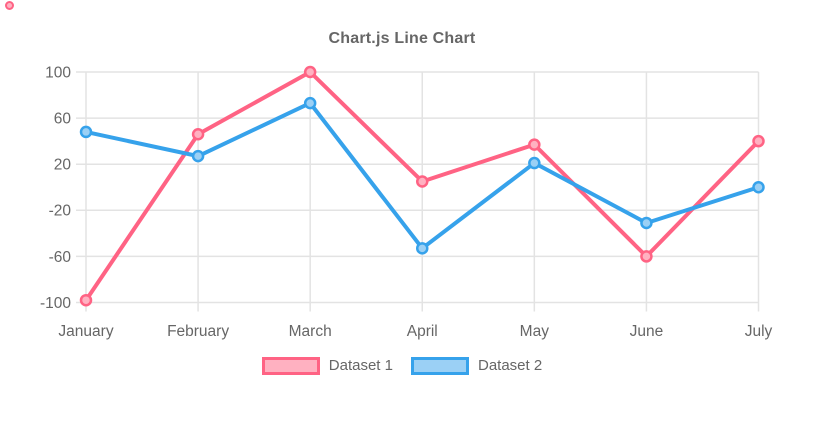  What do you see at coordinates (198, 331) in the screenshot?
I see `x-axis-label: February` at bounding box center [198, 331].